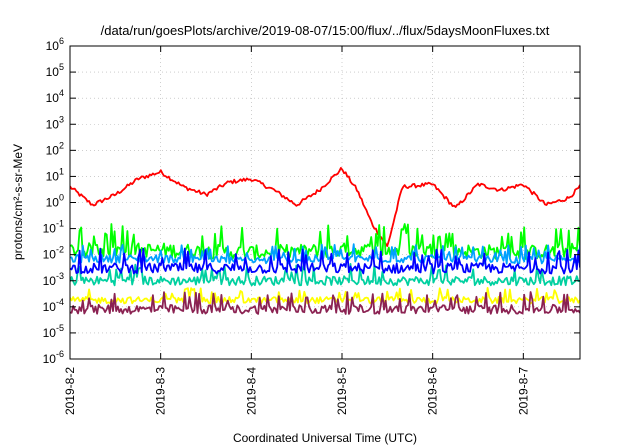  Describe the element at coordinates (70, 391) in the screenshot. I see `x-tick-label: 2019-8-2` at that location.